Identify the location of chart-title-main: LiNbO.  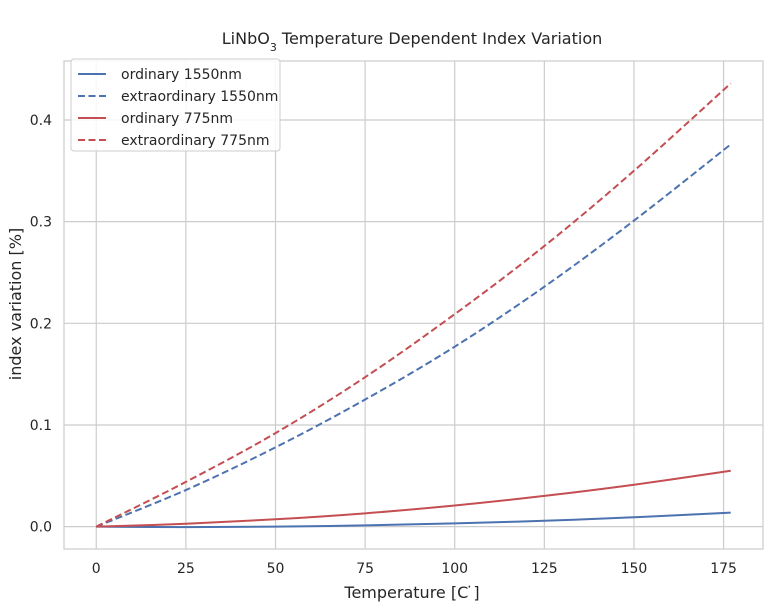
(246, 38).